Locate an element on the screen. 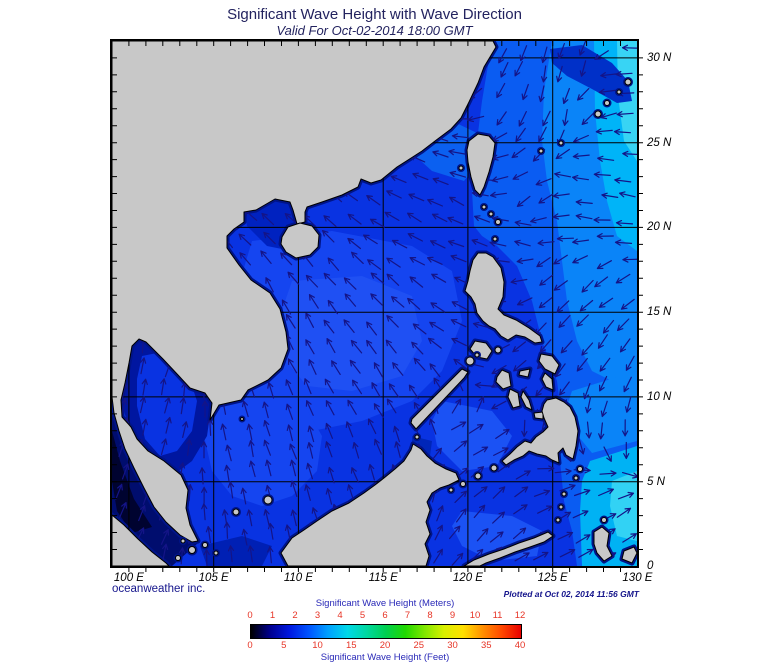  legend-tick-11: 11 is located at coordinates (497, 615).